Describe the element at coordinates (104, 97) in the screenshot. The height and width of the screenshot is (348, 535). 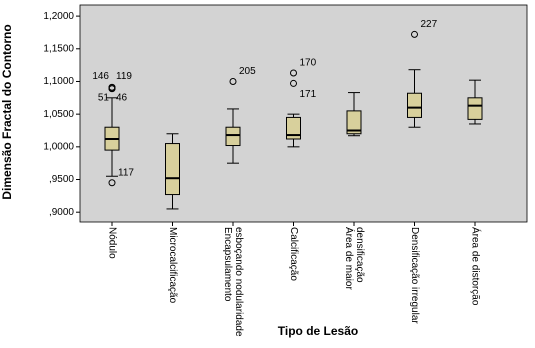
I see `outlier-label: 51` at that location.